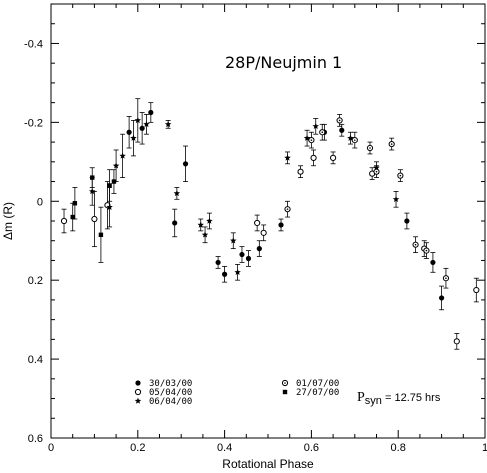 Image resolution: width=487 pixels, height=473 pixels. What do you see at coordinates (224, 448) in the screenshot?
I see `x-tick-label: 0.4` at bounding box center [224, 448].